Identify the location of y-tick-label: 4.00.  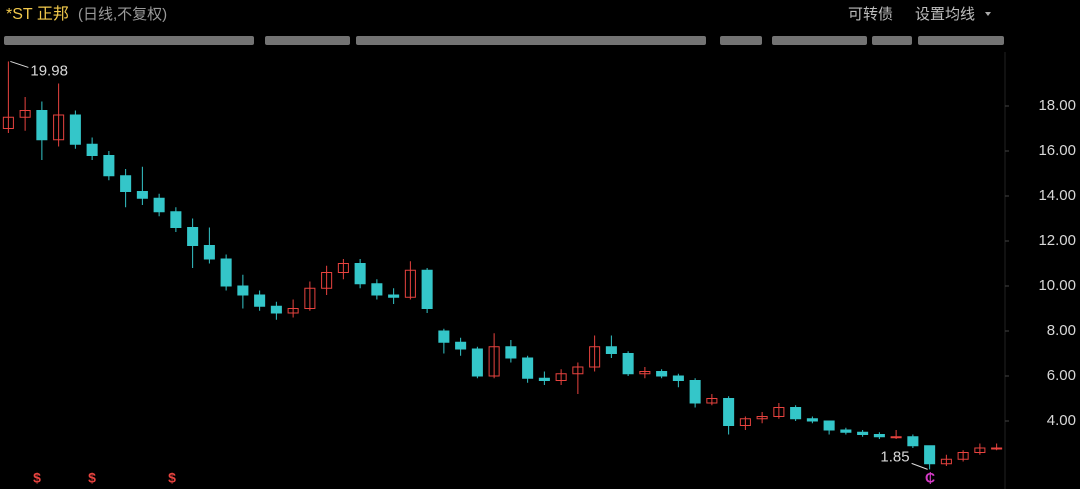
(1061, 420).